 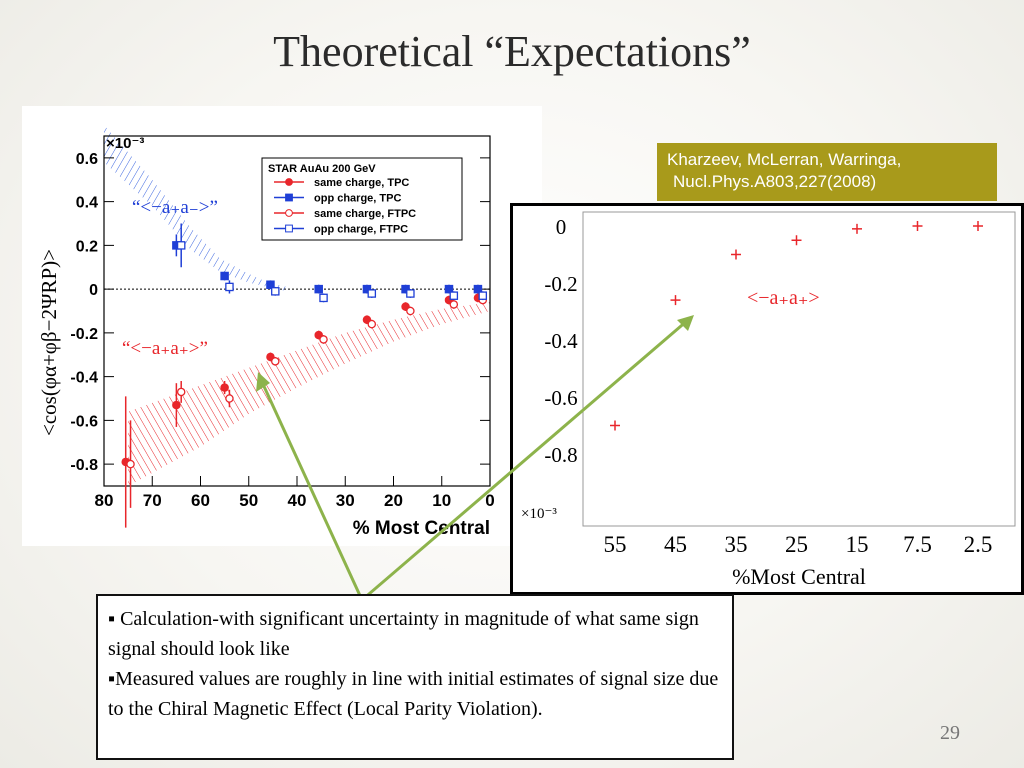 I want to click on y-tick-label: 0.2, so click(x=87, y=246).